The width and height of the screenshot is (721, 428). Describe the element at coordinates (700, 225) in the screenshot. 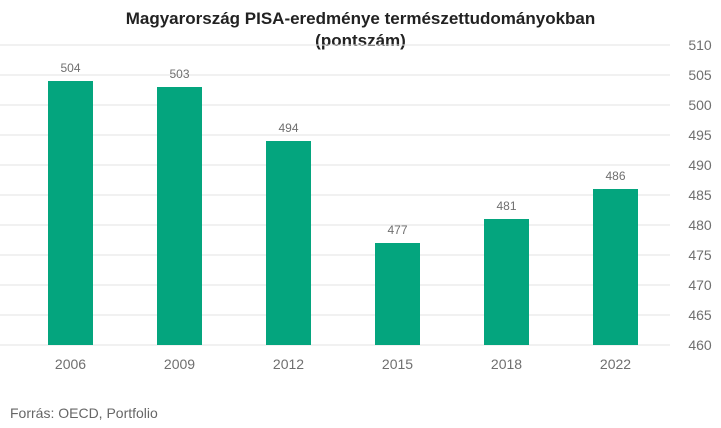

I see `y-tick-label: 480` at that location.